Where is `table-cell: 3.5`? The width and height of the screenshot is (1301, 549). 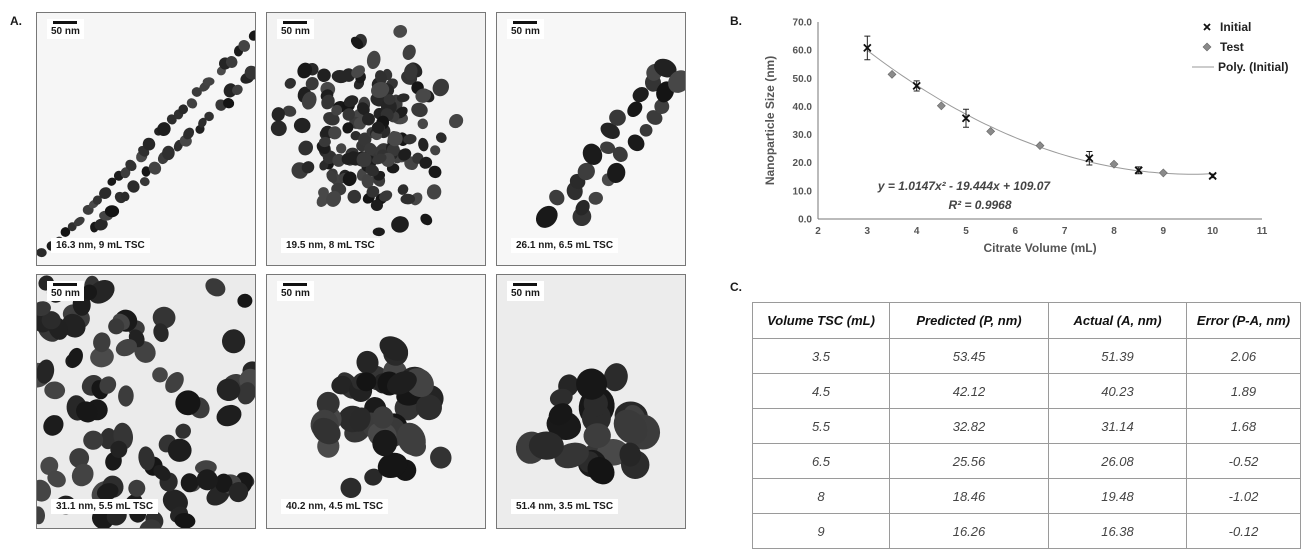
table-cell: 3.5 is located at coordinates (821, 356).